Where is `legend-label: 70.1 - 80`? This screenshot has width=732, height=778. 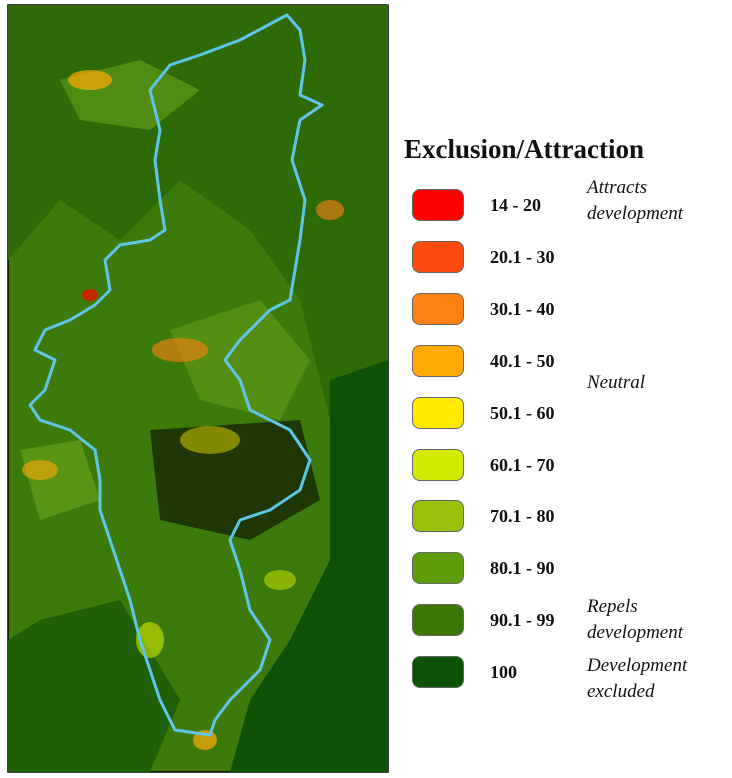 legend-label: 70.1 - 80 is located at coordinates (522, 516).